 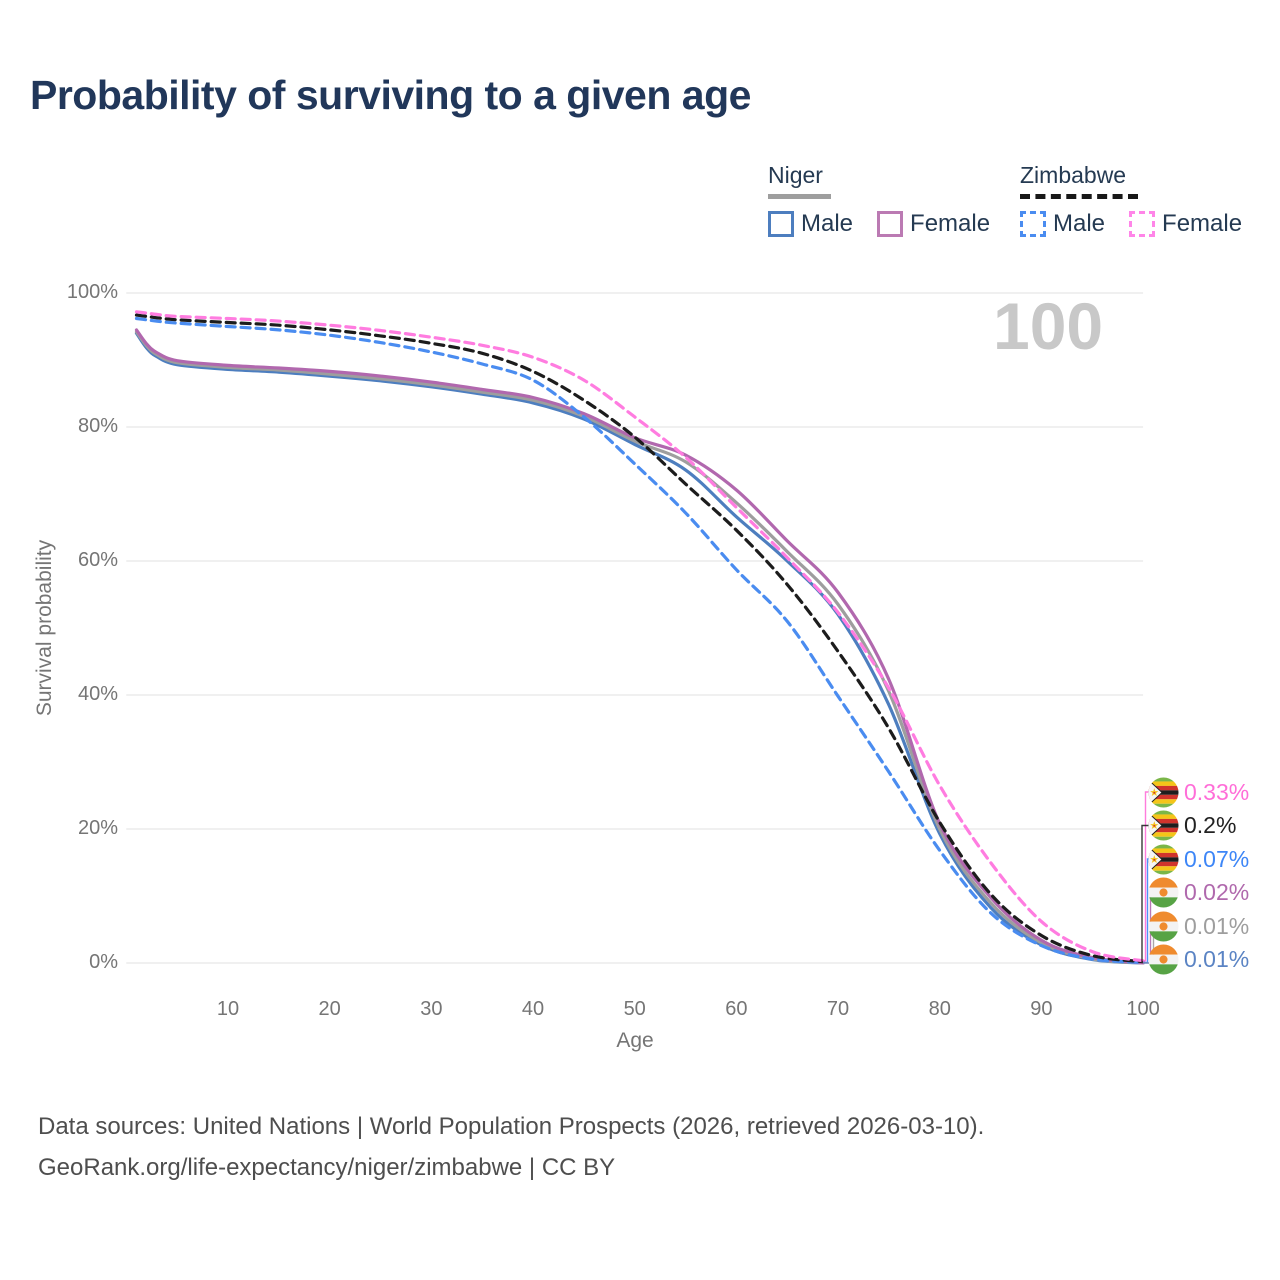 I want to click on x-tick-70: 70, so click(x=838, y=1009).